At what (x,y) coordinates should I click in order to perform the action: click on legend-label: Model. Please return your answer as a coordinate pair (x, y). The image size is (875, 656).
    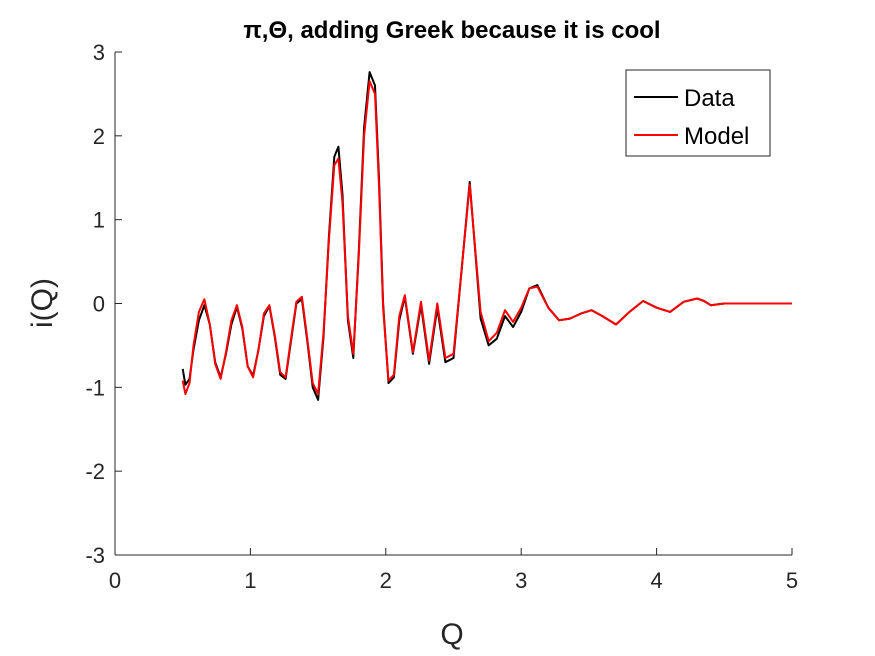
    Looking at the image, I should click on (716, 136).